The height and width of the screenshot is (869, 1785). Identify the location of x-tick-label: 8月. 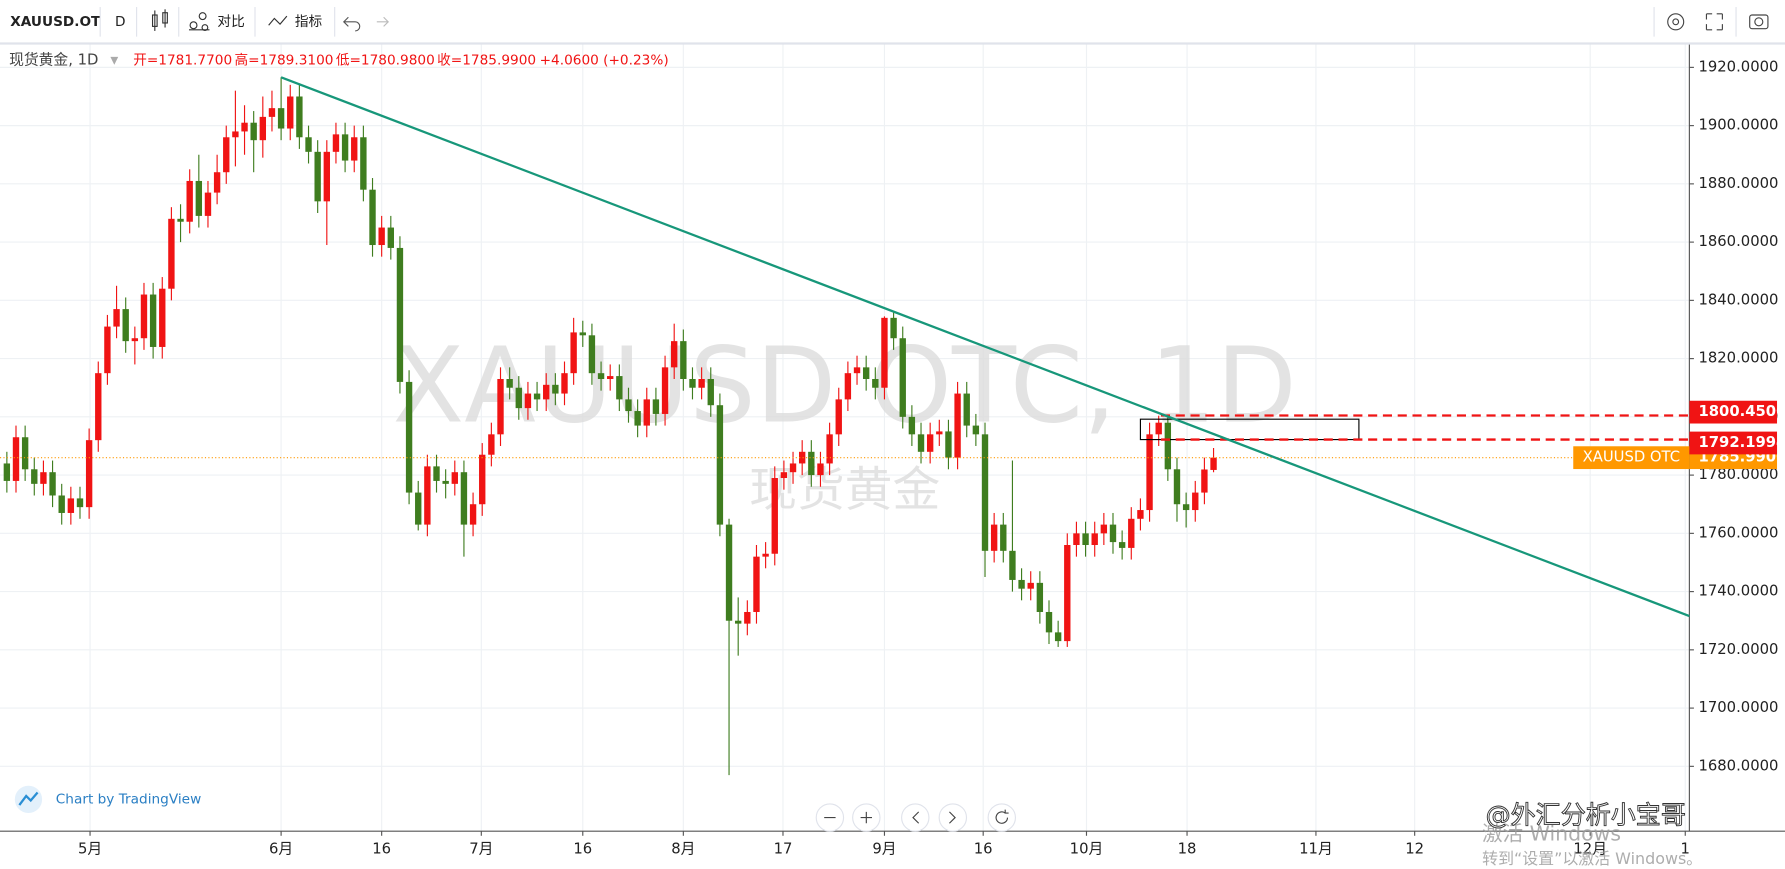
(683, 848).